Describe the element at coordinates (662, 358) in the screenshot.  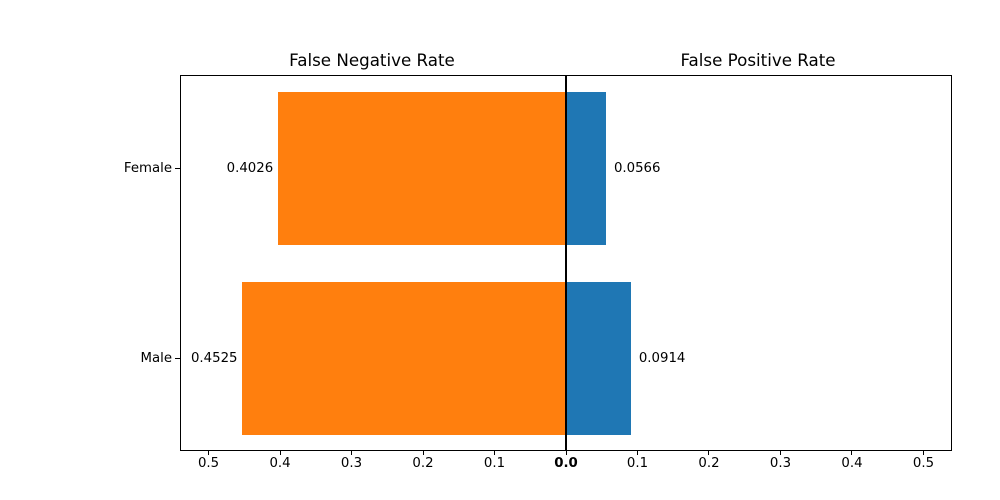
I see `bar-value-label-fpr-male: 0.0914` at that location.